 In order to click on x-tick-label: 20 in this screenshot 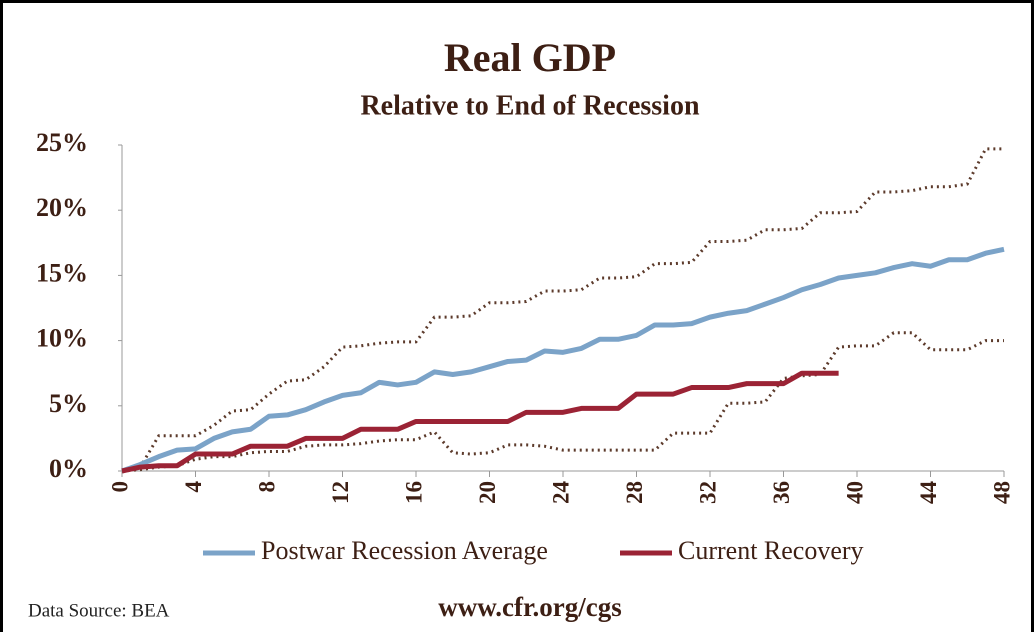, I will do `click(487, 492)`.